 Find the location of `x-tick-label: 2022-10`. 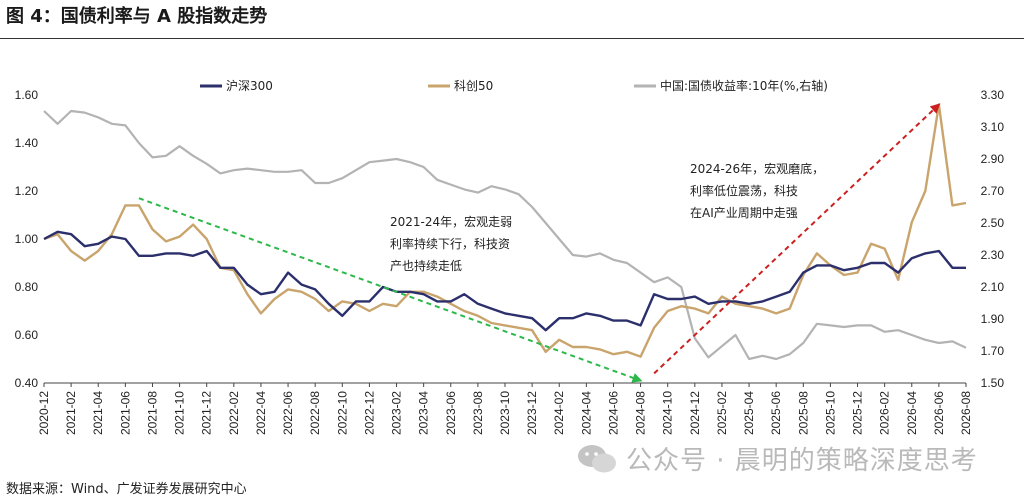

x-tick-label: 2022-10 is located at coordinates (342, 413).